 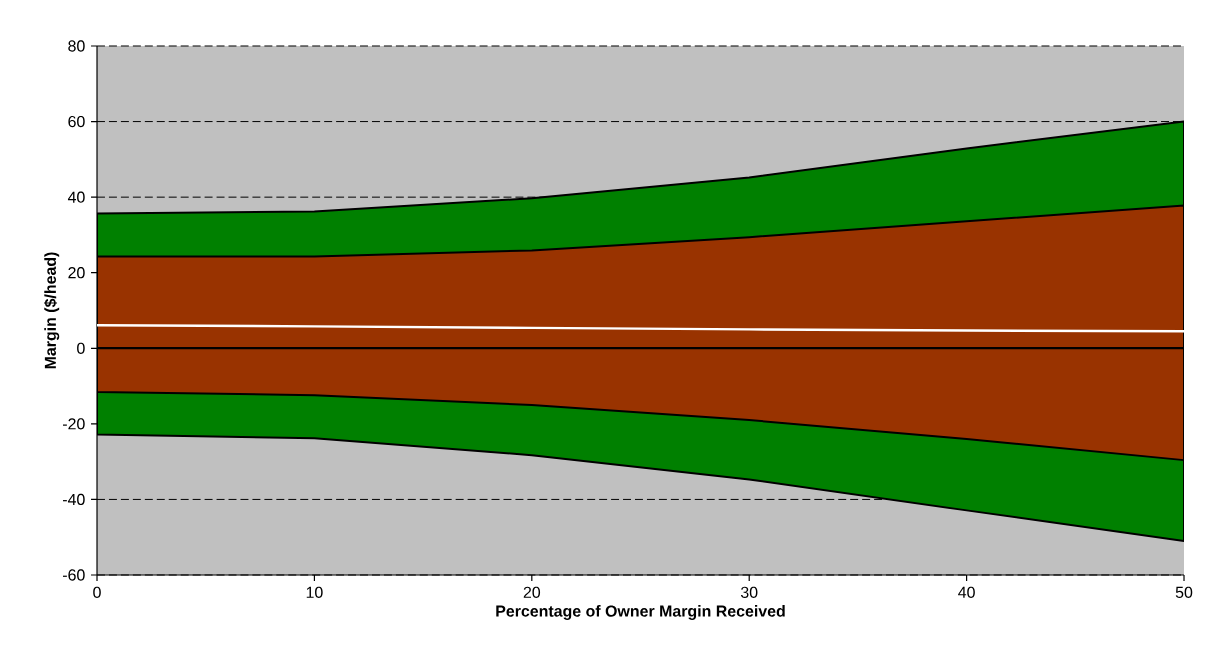 I want to click on y-tick-label: 20, so click(x=76, y=273).